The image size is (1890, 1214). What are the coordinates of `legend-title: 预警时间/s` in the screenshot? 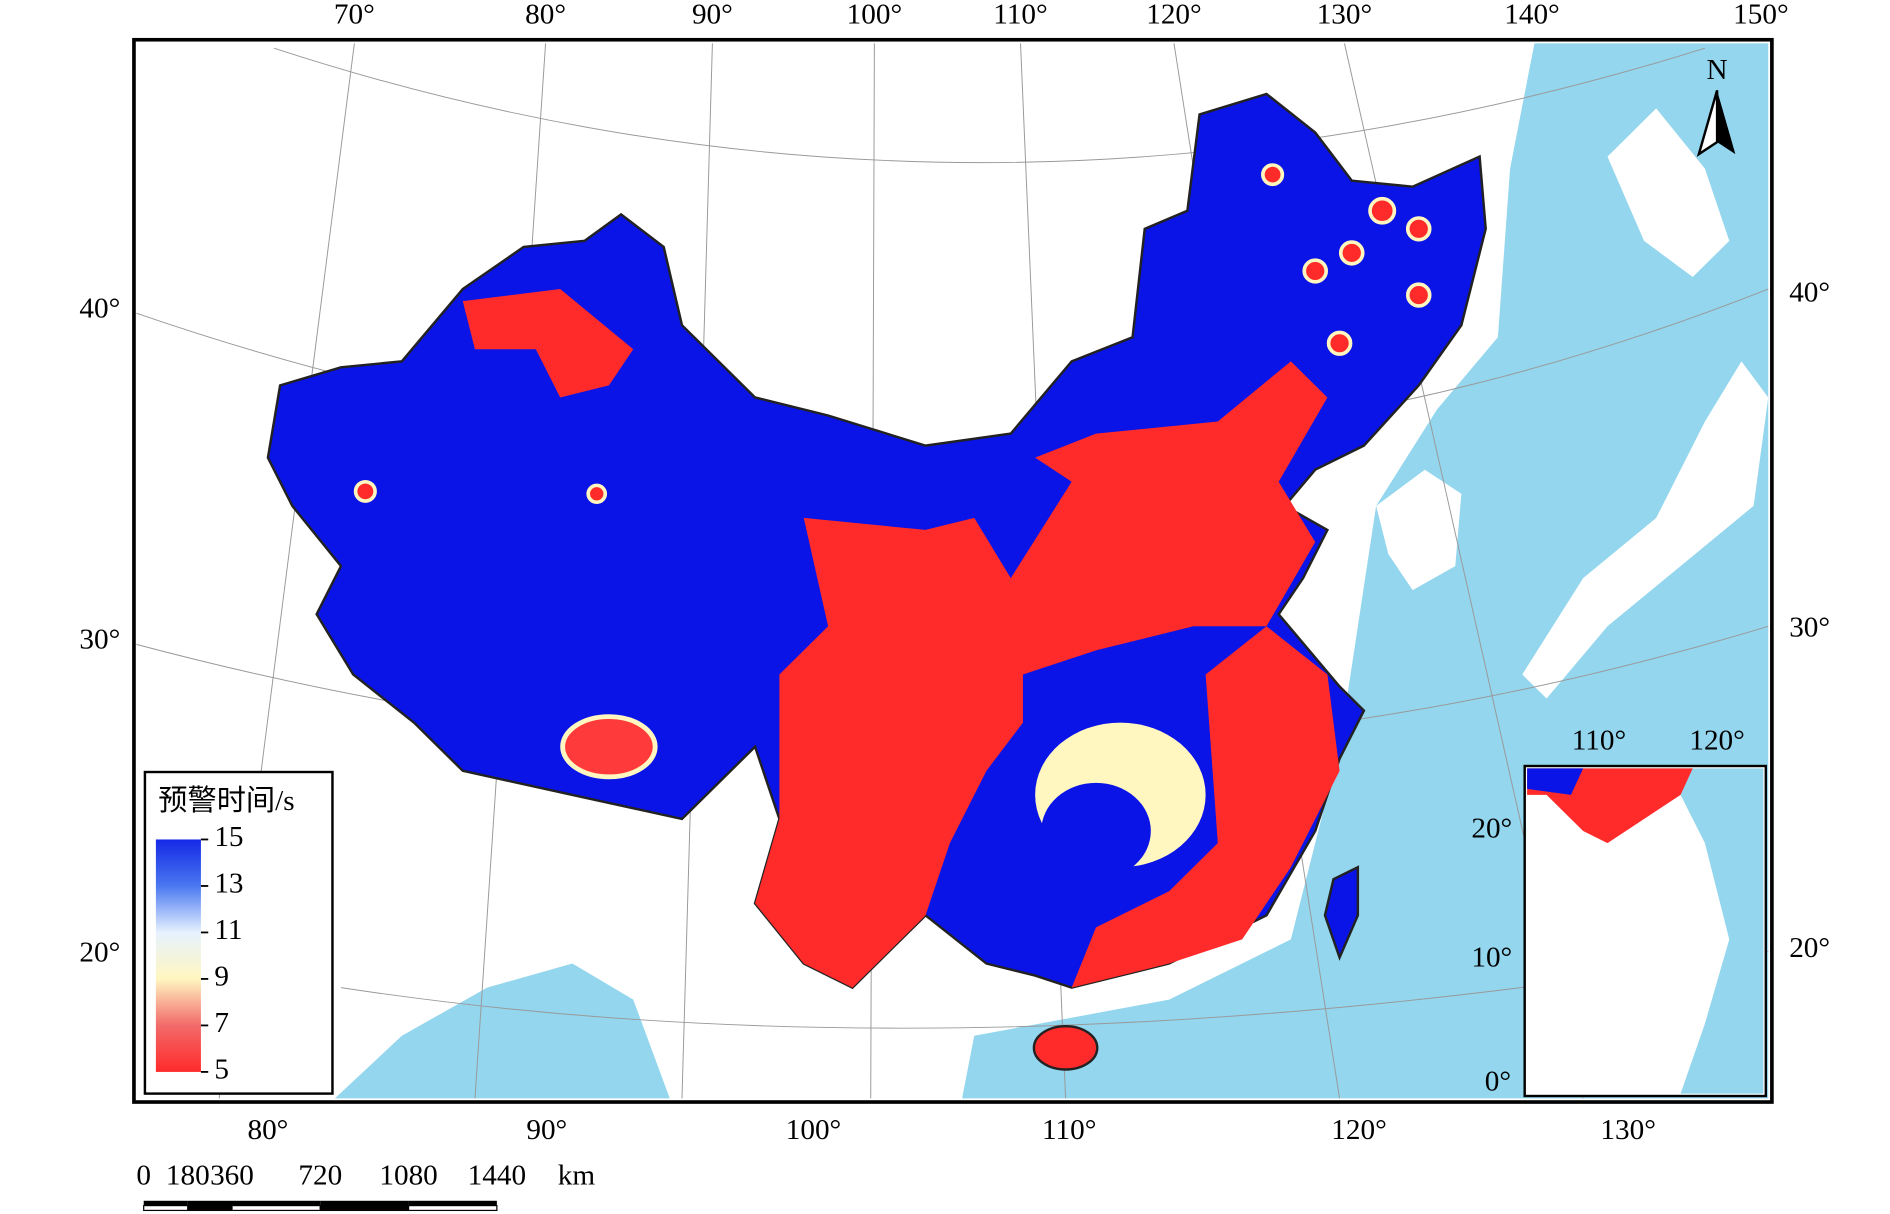 It's located at (226, 800).